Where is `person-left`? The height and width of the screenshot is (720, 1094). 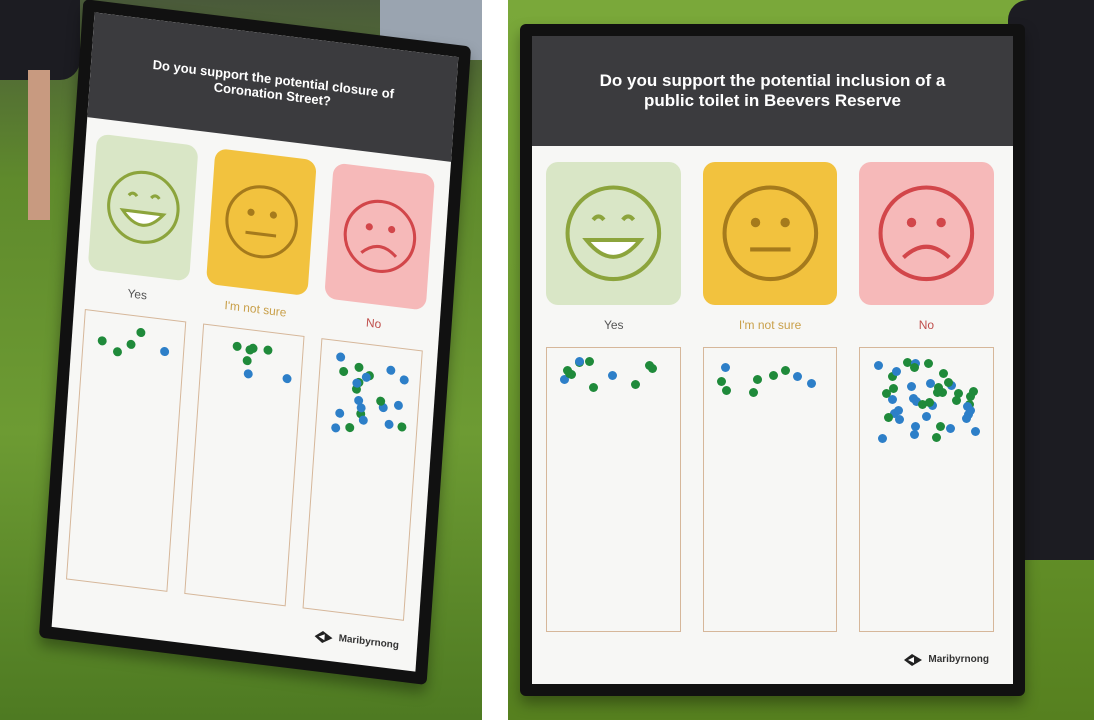 person-left is located at coordinates (40, 40).